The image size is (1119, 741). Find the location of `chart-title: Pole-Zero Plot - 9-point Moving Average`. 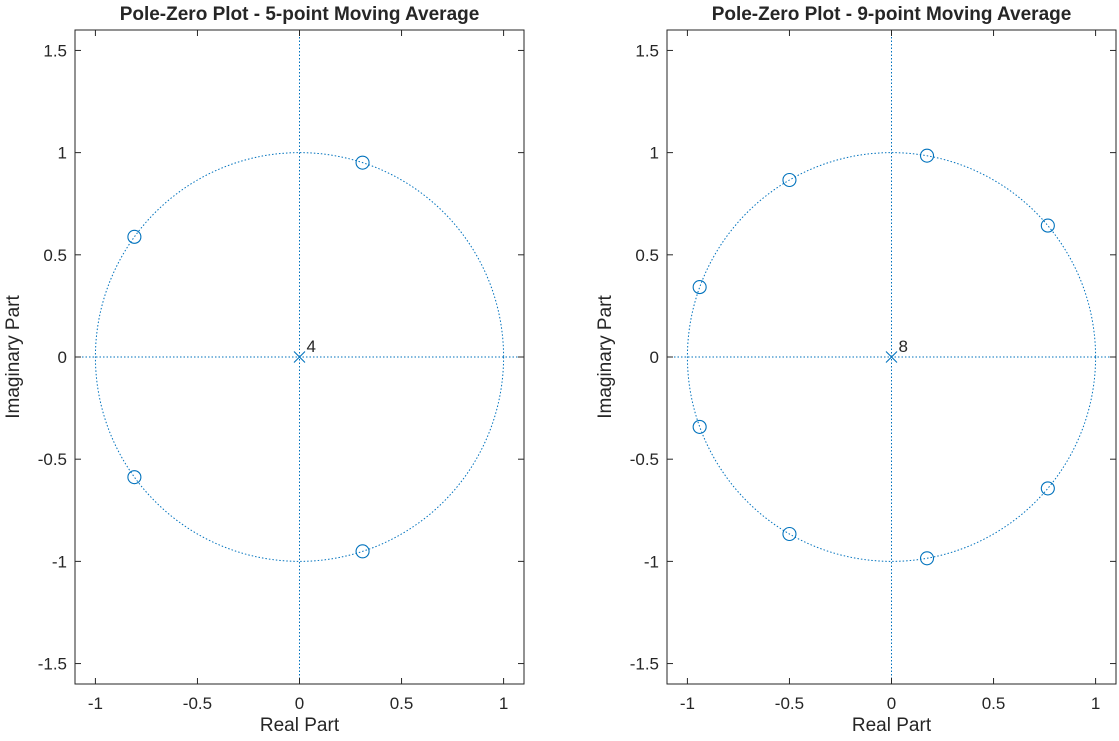

chart-title: Pole-Zero Plot - 9-point Moving Average is located at coordinates (892, 14).